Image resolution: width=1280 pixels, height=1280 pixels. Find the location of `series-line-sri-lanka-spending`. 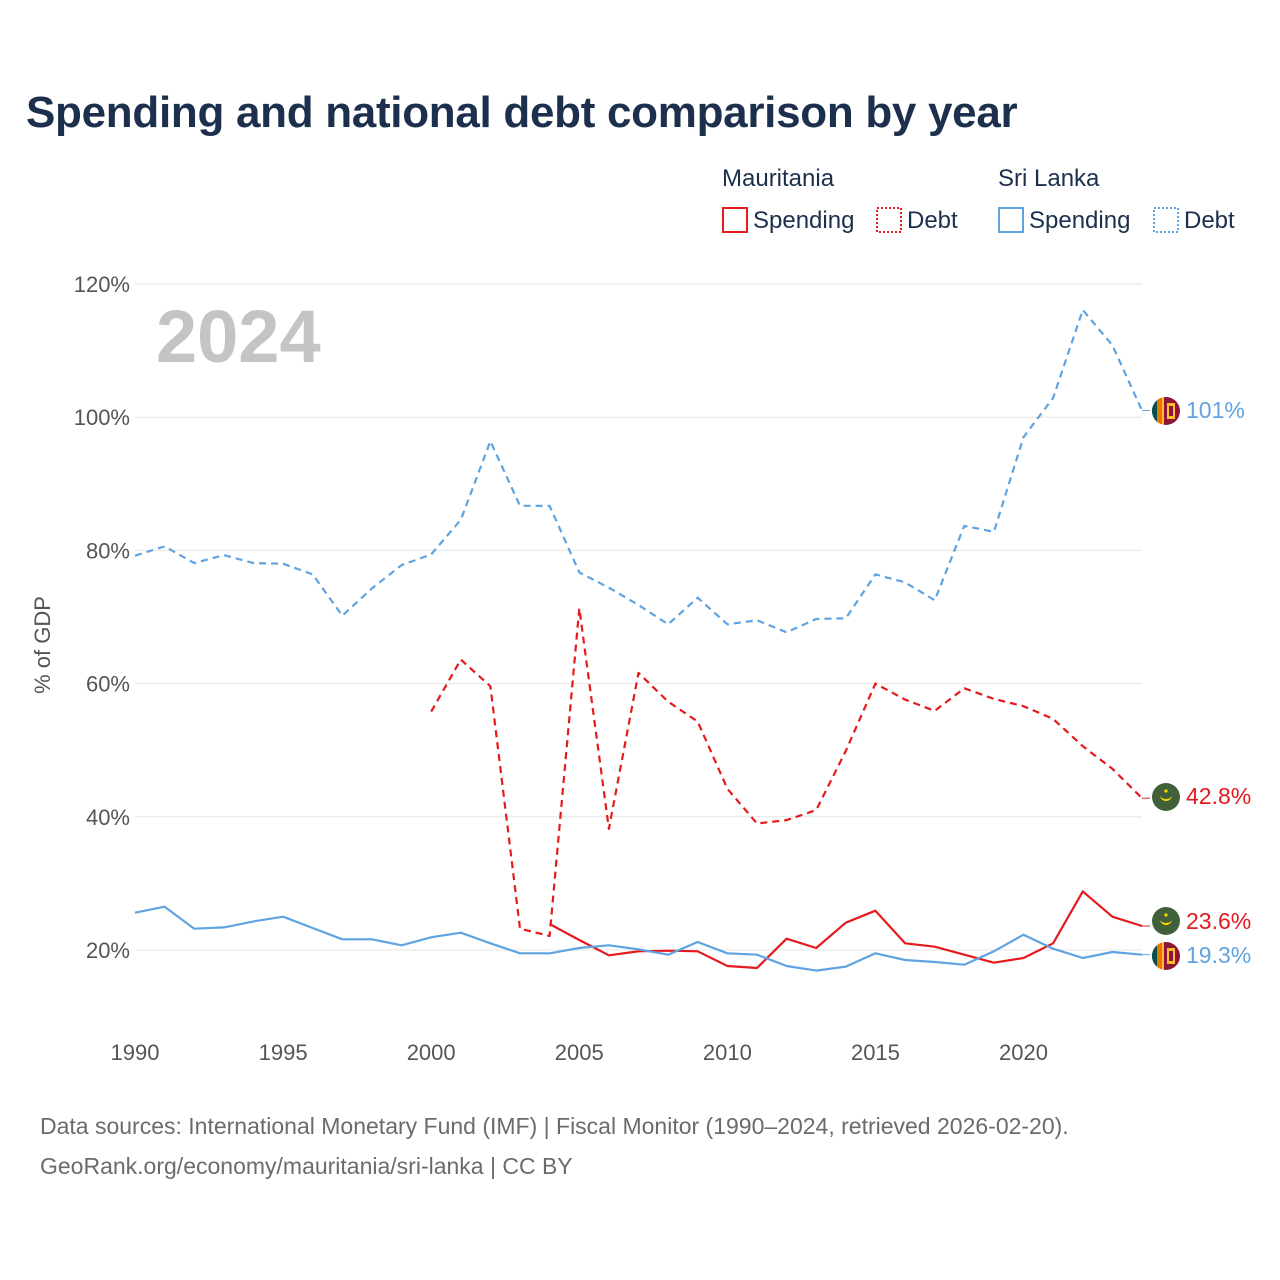

series-line-sri-lanka-spending is located at coordinates (638, 938).